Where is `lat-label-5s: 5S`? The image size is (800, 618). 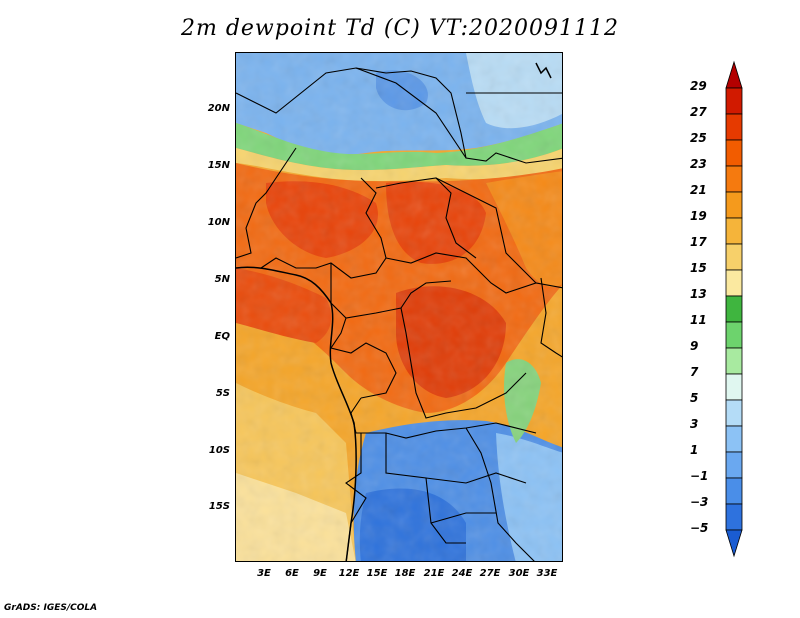 lat-label-5s: 5S is located at coordinates (222, 393).